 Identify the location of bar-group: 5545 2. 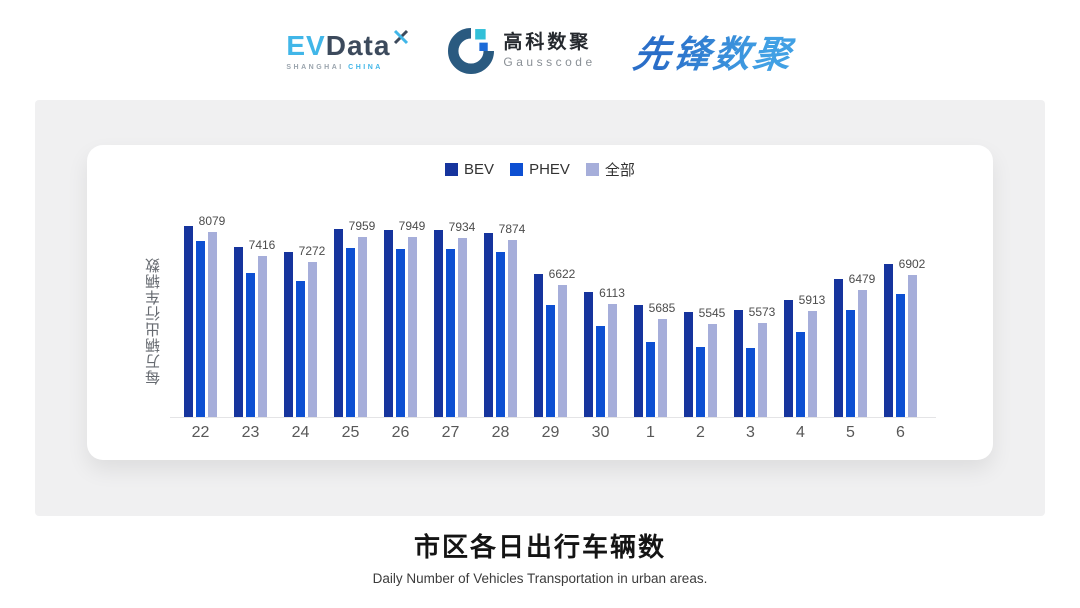
(704, 329).